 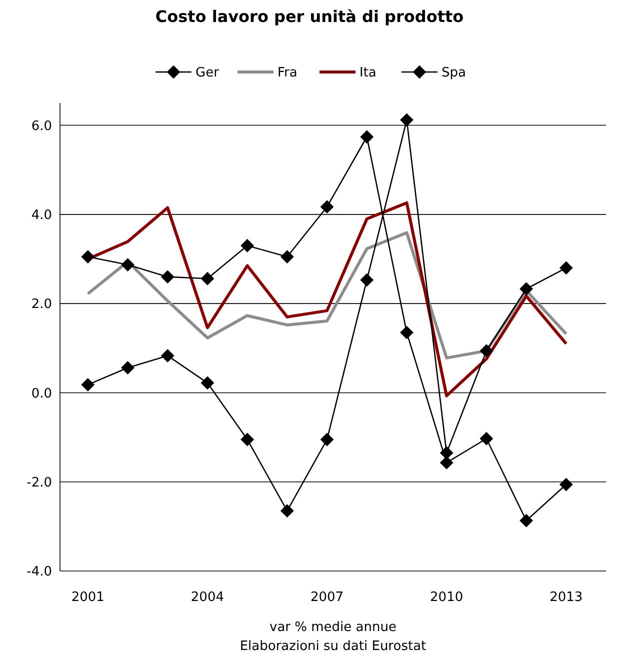 What do you see at coordinates (41, 215) in the screenshot?
I see `y-tick-label: 4.0` at bounding box center [41, 215].